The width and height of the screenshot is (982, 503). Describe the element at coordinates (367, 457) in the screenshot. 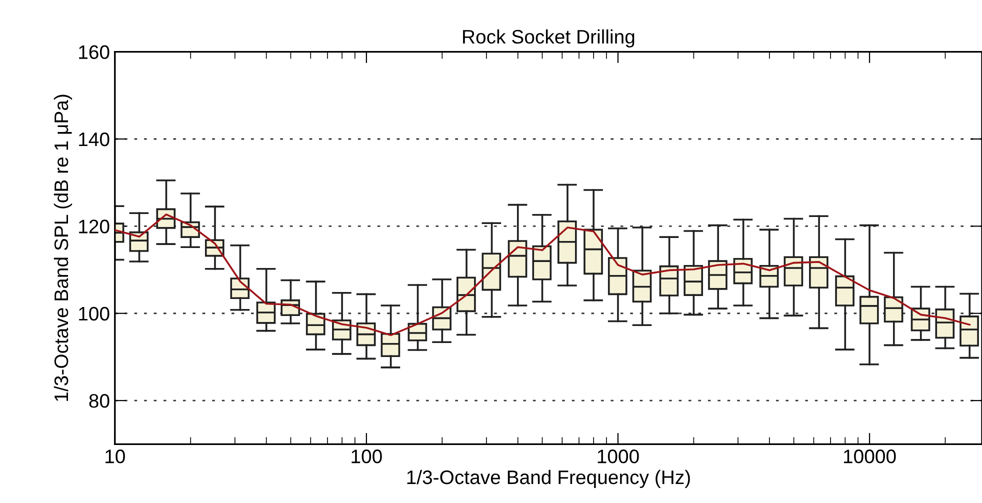

I see `x-tick-label: 100` at that location.